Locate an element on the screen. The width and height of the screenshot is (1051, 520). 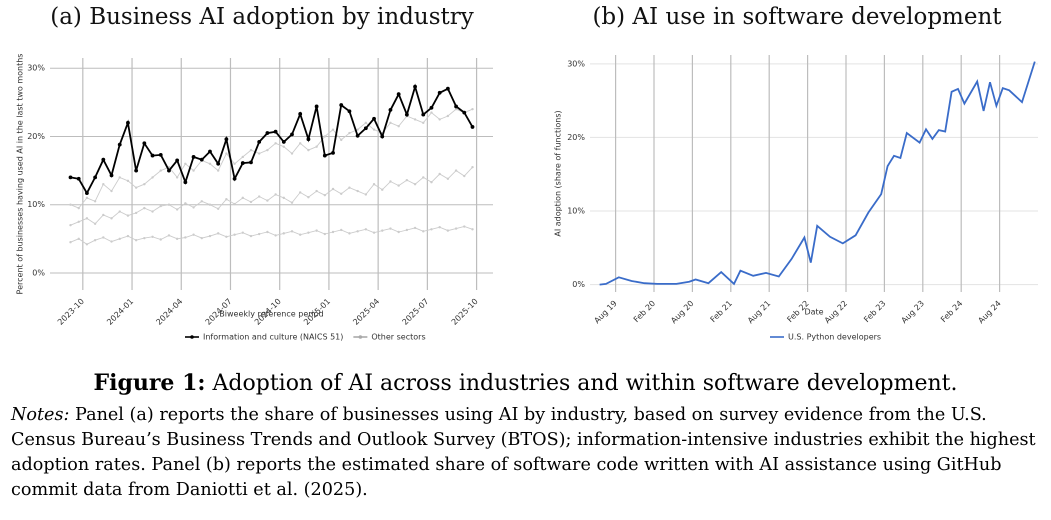
y-tick-label: 20% is located at coordinates (36, 136).